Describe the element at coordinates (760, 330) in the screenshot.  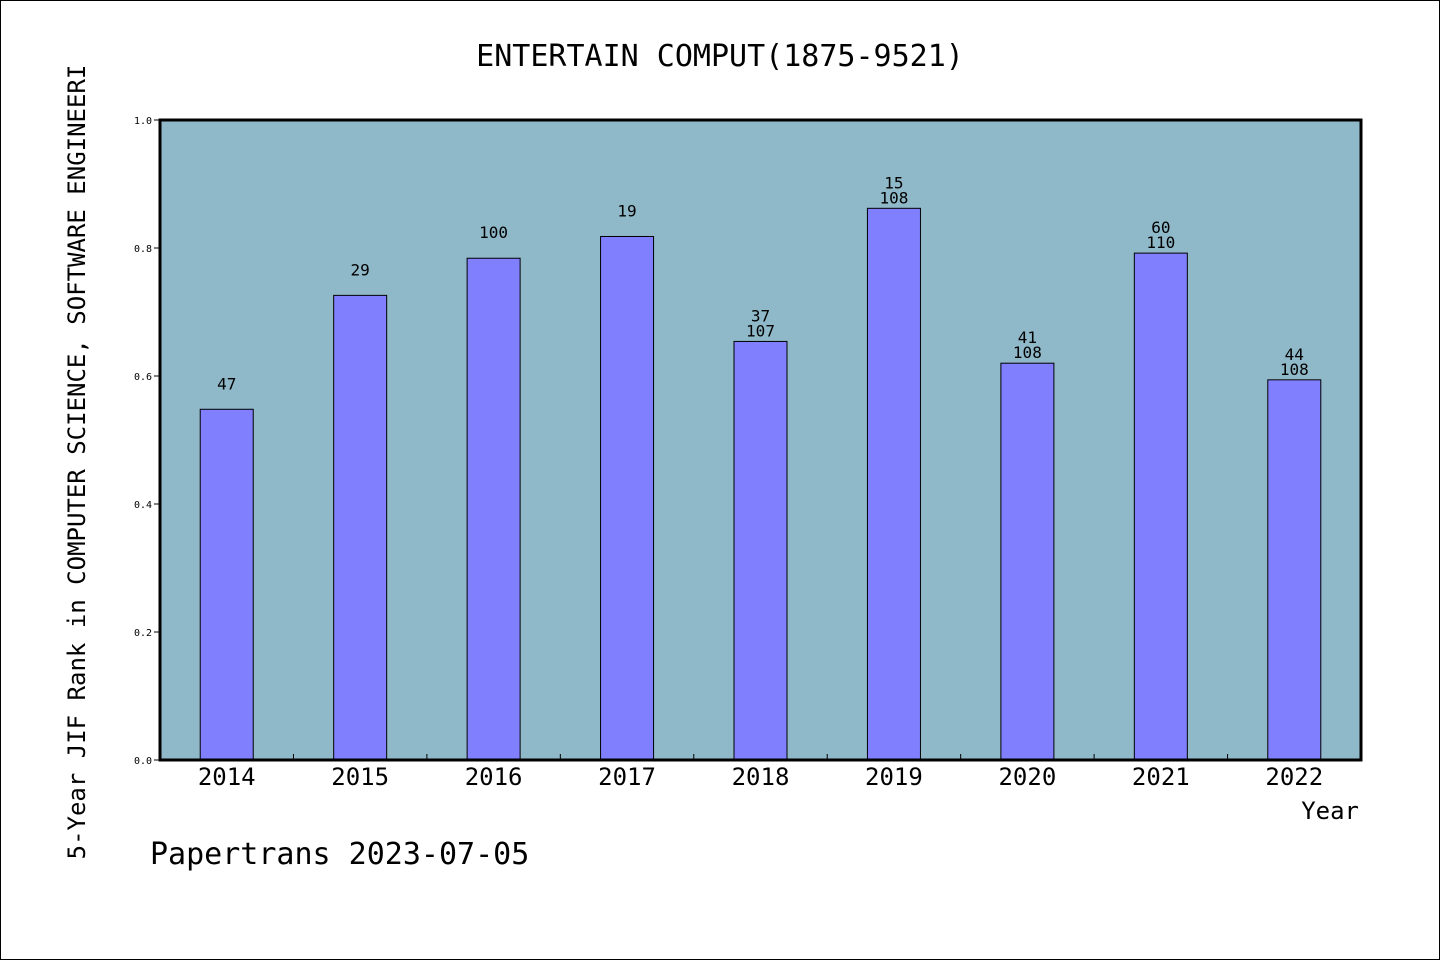
I see `bar-total-label: 107` at that location.